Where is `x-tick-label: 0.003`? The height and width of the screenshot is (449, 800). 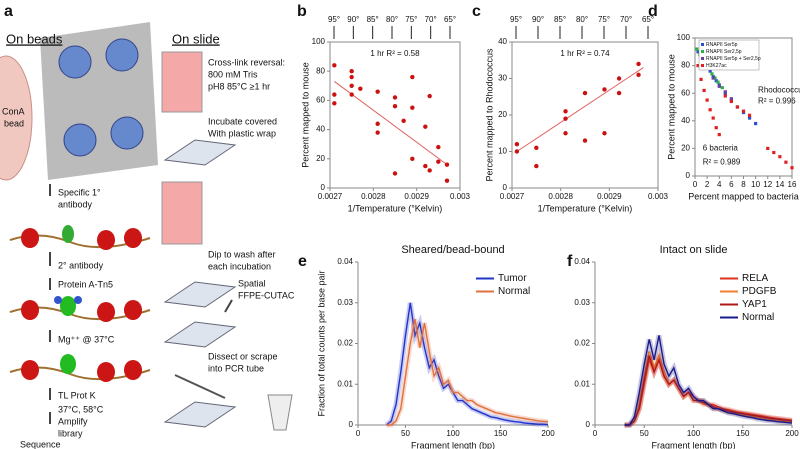
x-tick-label: 0.003 is located at coordinates (460, 196).